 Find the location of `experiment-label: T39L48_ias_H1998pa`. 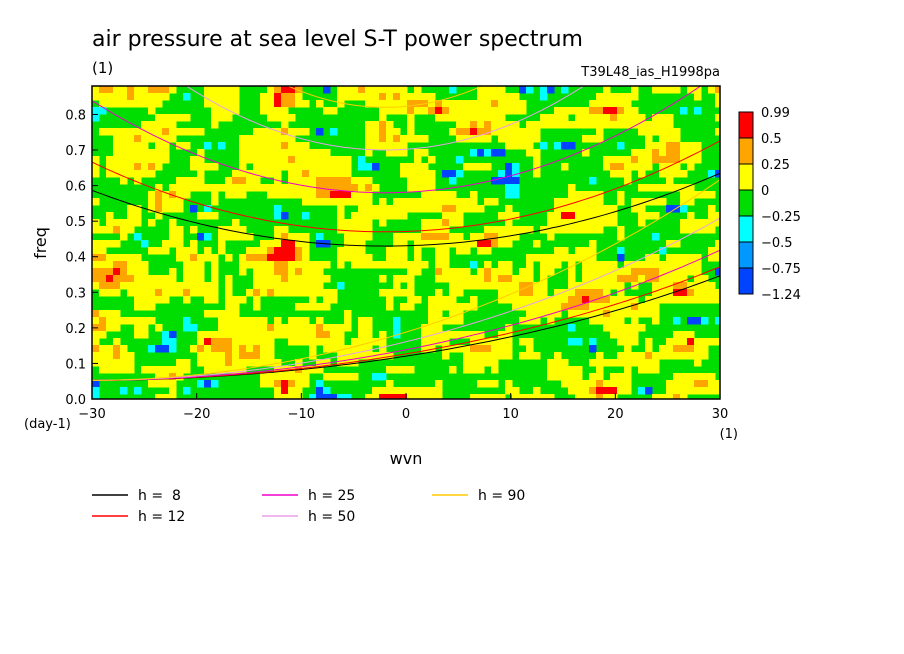

experiment-label: T39L48_ias_H1998pa is located at coordinates (650, 72).